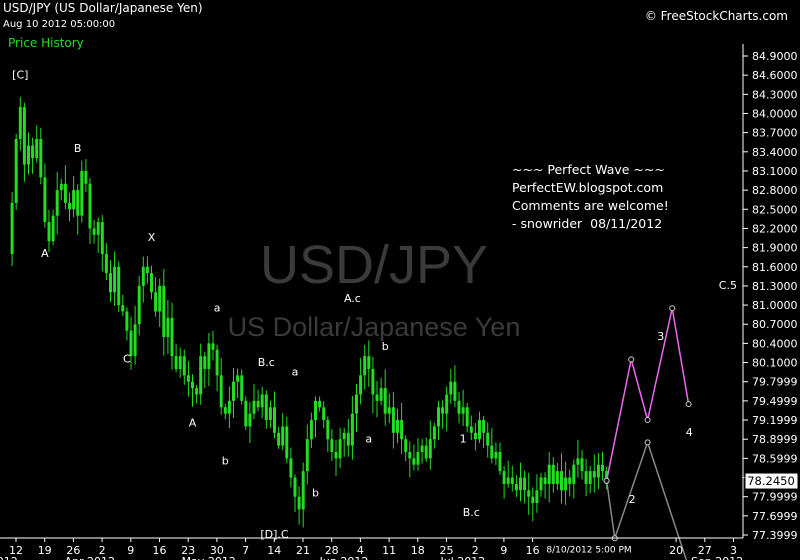  I want to click on y-tick-label: 81.9000, so click(775, 248).